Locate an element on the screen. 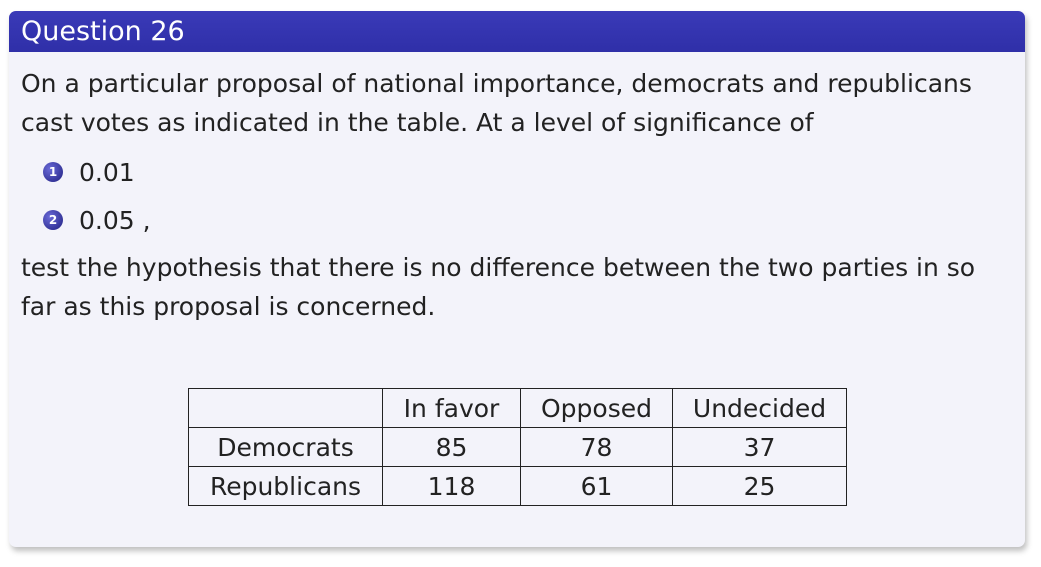 Image resolution: width=1041 pixels, height=567 pixels. table-row: Republicans 118 61 25 is located at coordinates (517, 486).